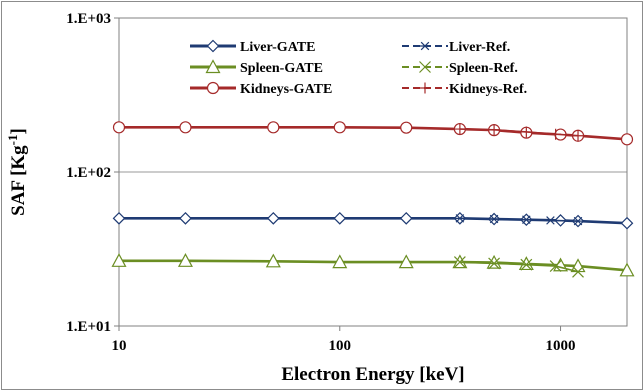 This screenshot has height=391, width=644. What do you see at coordinates (340, 346) in the screenshot?
I see `x-tick-label: 100` at bounding box center [340, 346].